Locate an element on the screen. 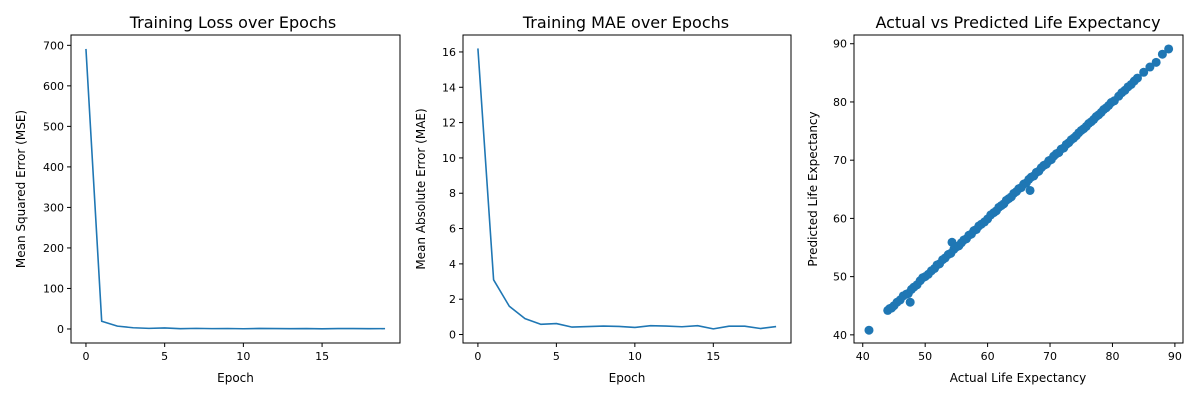  chart-2-x-tick-label: 10 is located at coordinates (635, 356).